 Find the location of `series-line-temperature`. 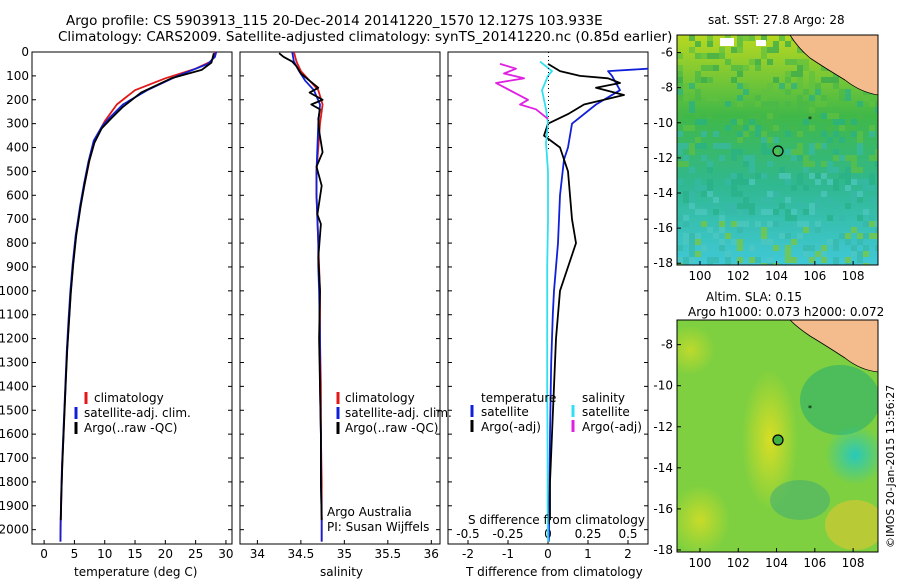

series-line-temperature is located at coordinates (138, 296).